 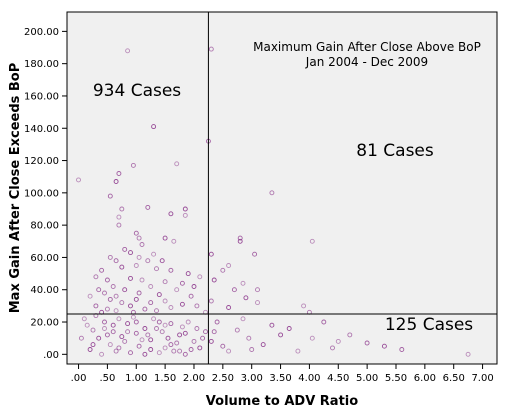 I want to click on x-tick-label: 2.00, so click(x=194, y=378).